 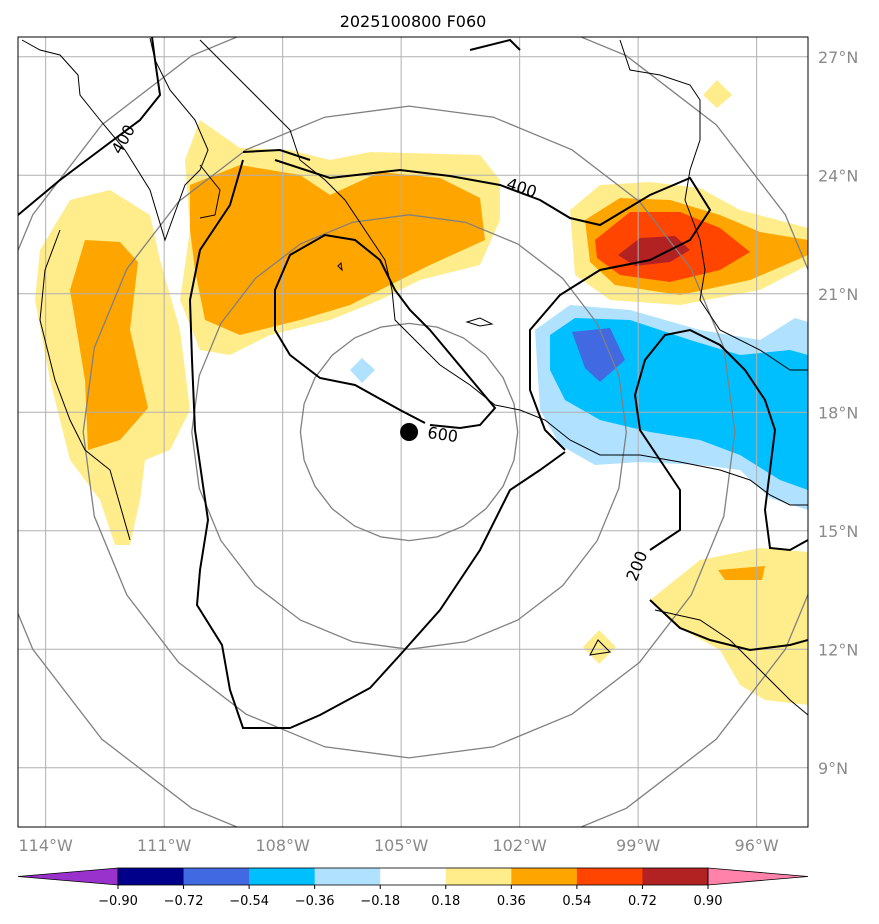 I want to click on colorbar-extend-max, so click(x=758, y=876).